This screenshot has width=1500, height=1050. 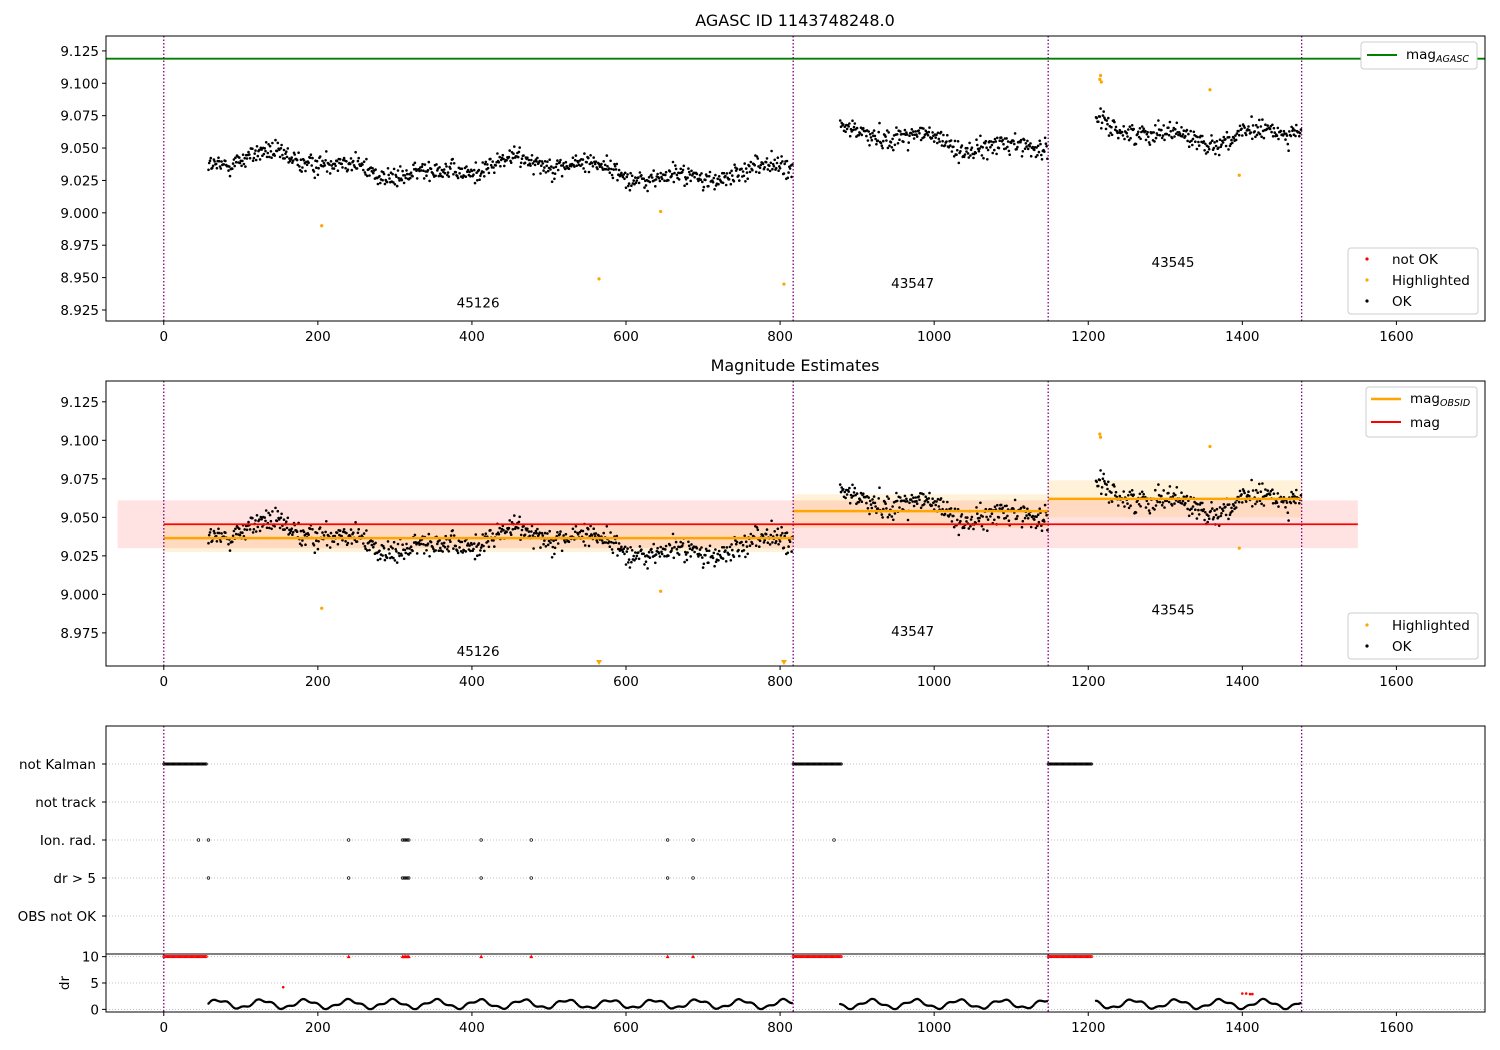 What do you see at coordinates (1402, 302) in the screenshot?
I see `legend-label-ok: OK` at bounding box center [1402, 302].